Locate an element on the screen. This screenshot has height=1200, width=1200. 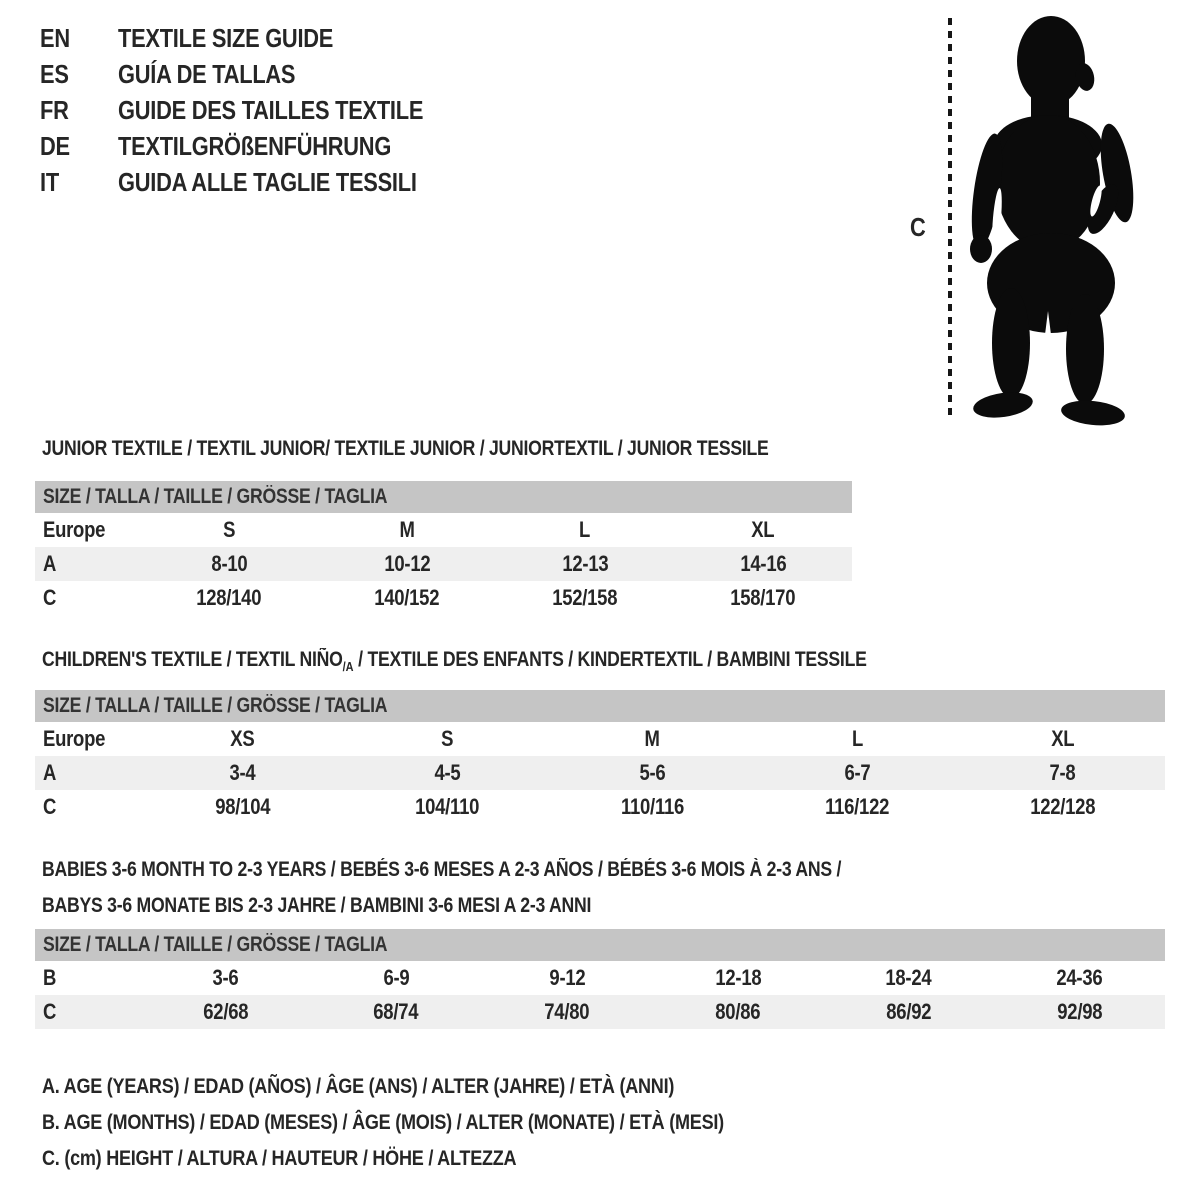
months-cell: 24-36 is located at coordinates (1079, 977).